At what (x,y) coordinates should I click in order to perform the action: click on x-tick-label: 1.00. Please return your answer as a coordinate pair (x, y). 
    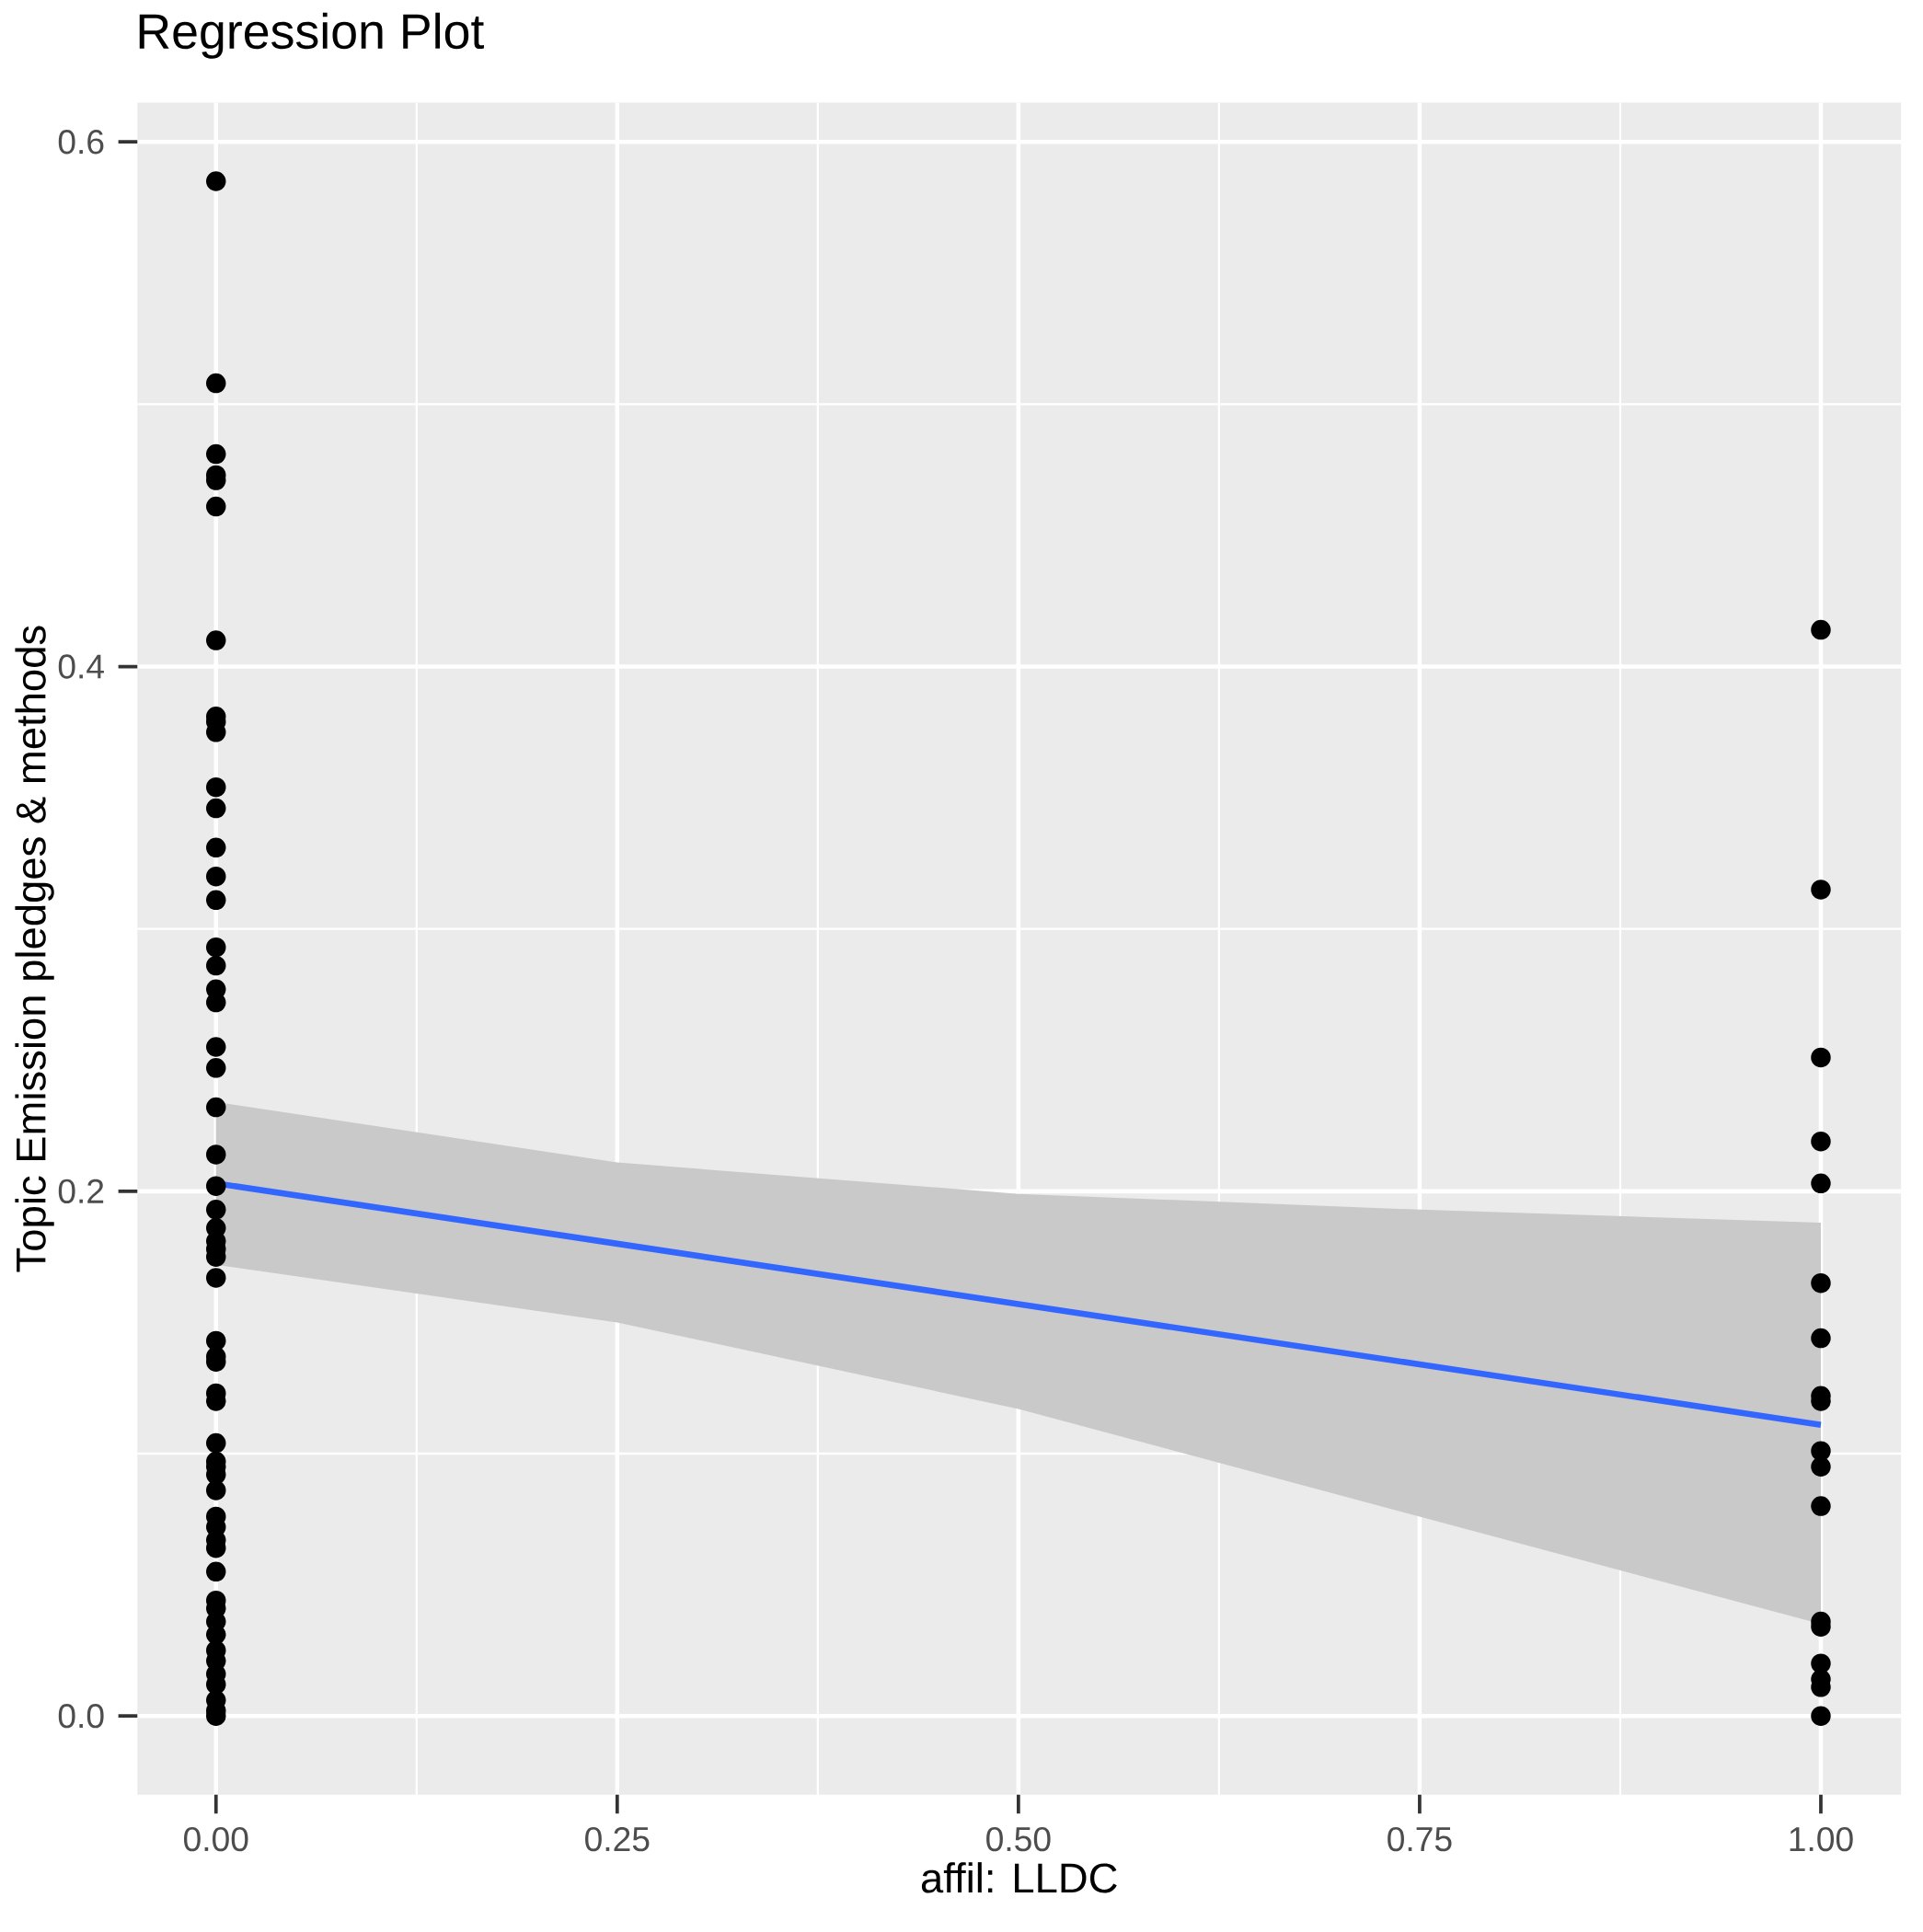
    Looking at the image, I should click on (1821, 1839).